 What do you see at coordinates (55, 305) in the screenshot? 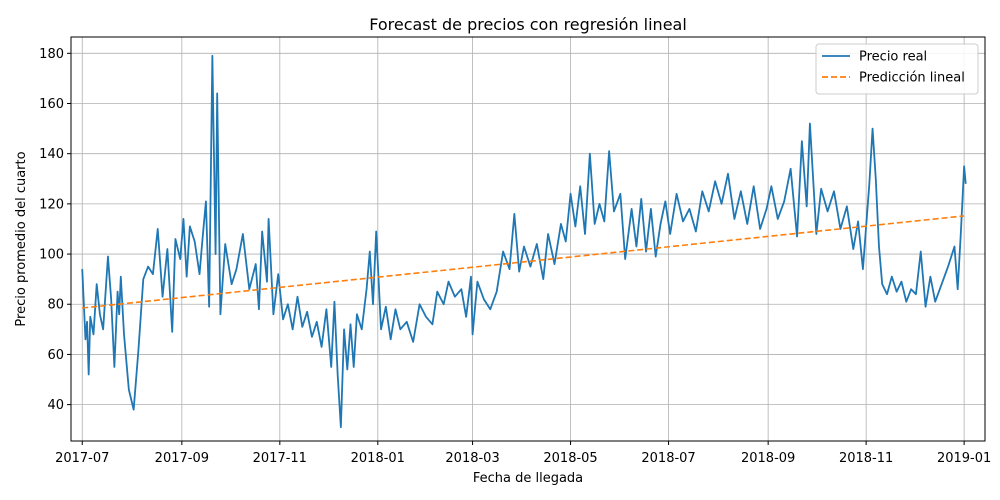
I see `y-tick-label: 80` at bounding box center [55, 305].